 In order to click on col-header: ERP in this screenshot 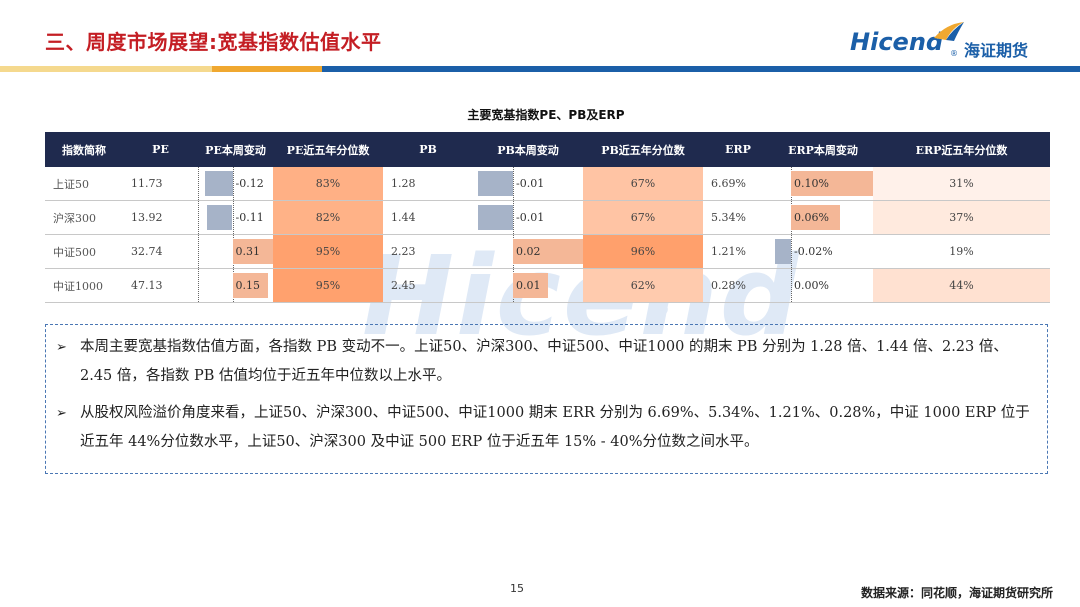, I will do `click(738, 149)`.